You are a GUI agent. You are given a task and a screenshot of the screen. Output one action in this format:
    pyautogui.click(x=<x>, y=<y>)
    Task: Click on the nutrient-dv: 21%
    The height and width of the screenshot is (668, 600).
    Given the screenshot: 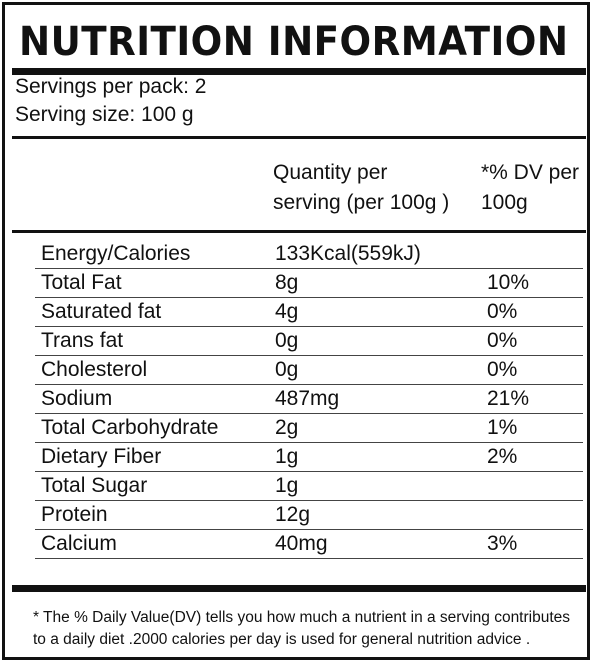 What is the action you would take?
    pyautogui.click(x=508, y=398)
    